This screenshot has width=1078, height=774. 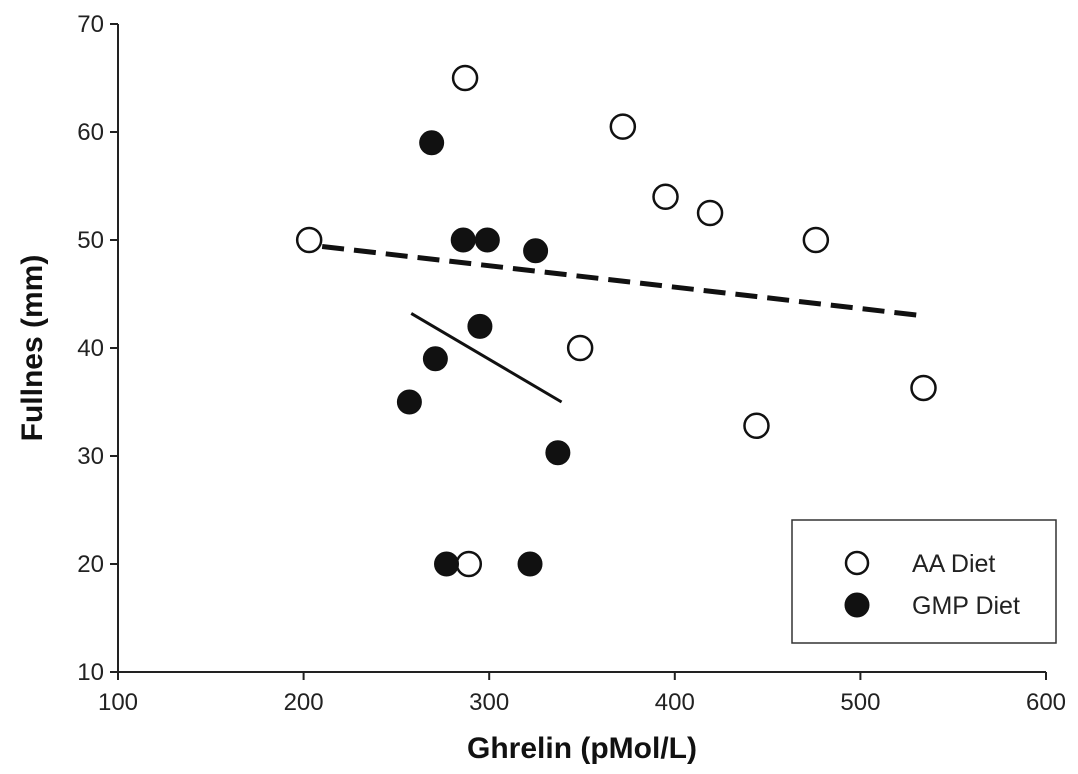 What do you see at coordinates (857, 605) in the screenshot?
I see `legend-marker-gmp-diet` at bounding box center [857, 605].